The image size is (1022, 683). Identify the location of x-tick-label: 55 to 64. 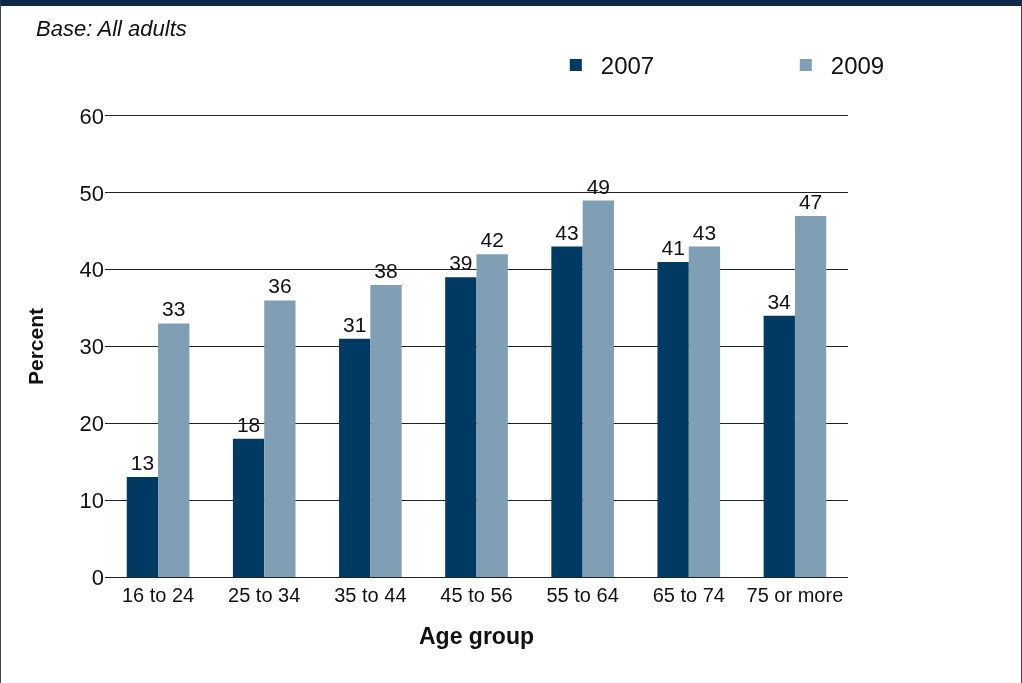
(582, 595).